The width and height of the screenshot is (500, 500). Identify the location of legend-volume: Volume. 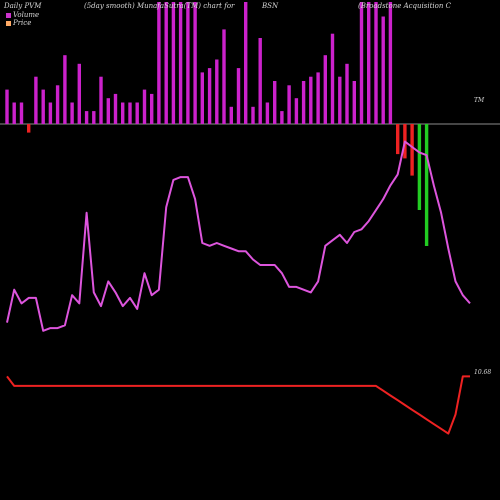
(22, 15).